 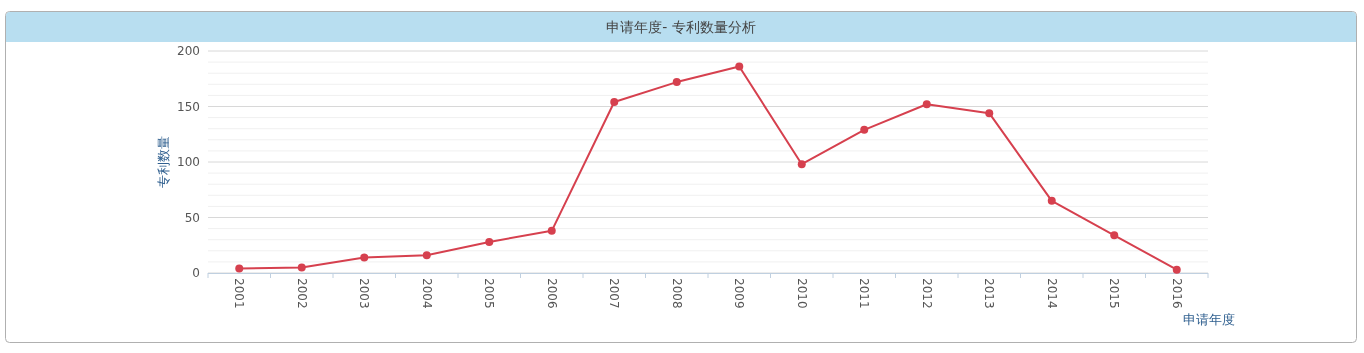 What do you see at coordinates (1051, 293) in the screenshot?
I see `x-tick-label: 2014` at bounding box center [1051, 293].